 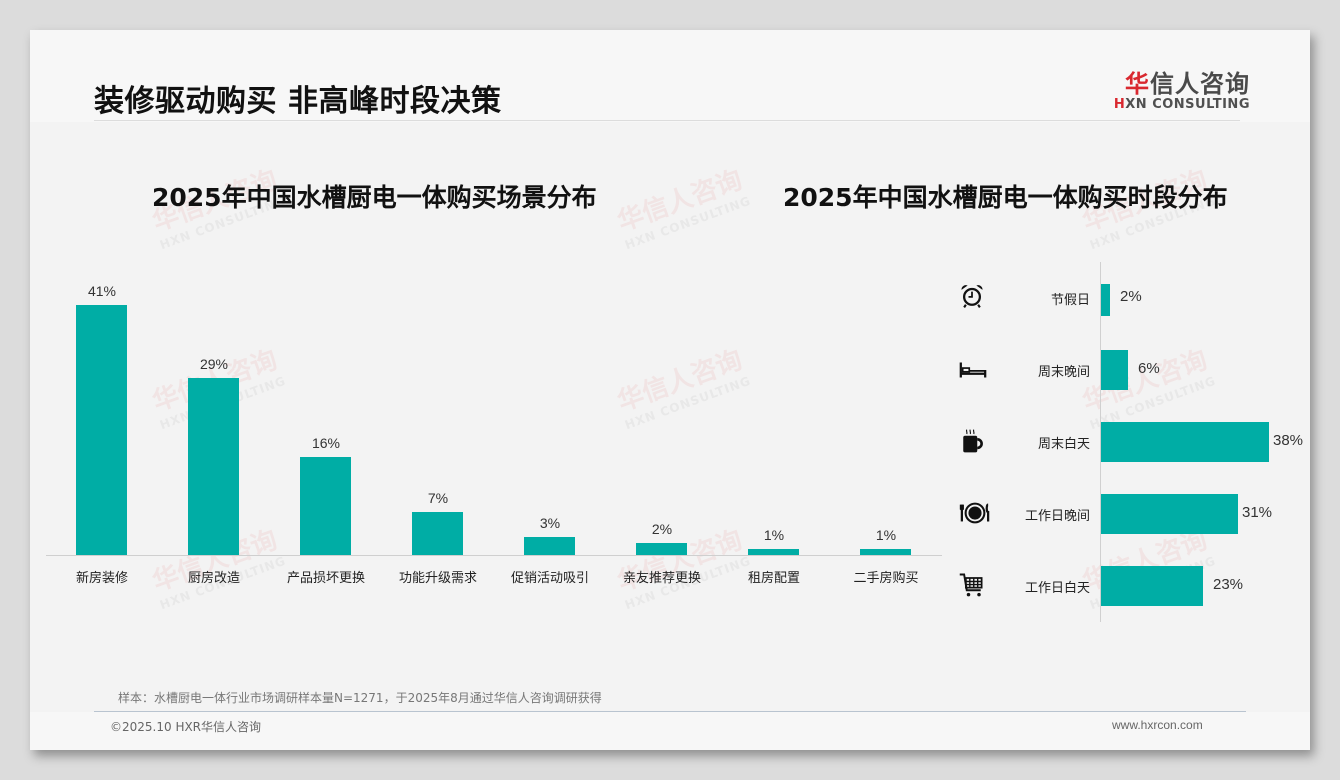 What do you see at coordinates (1070, 300) in the screenshot?
I see `category-label: 节假日` at bounding box center [1070, 300].